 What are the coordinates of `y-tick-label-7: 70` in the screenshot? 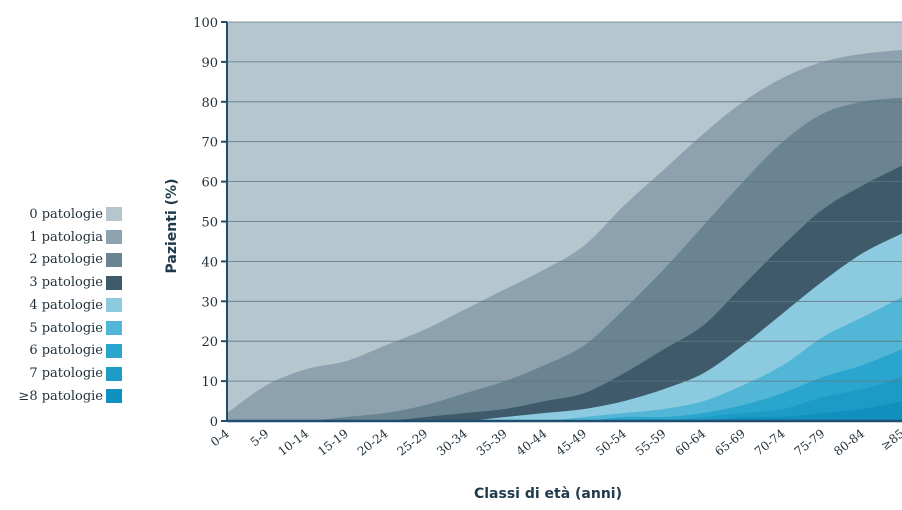 It's located at (209, 143).